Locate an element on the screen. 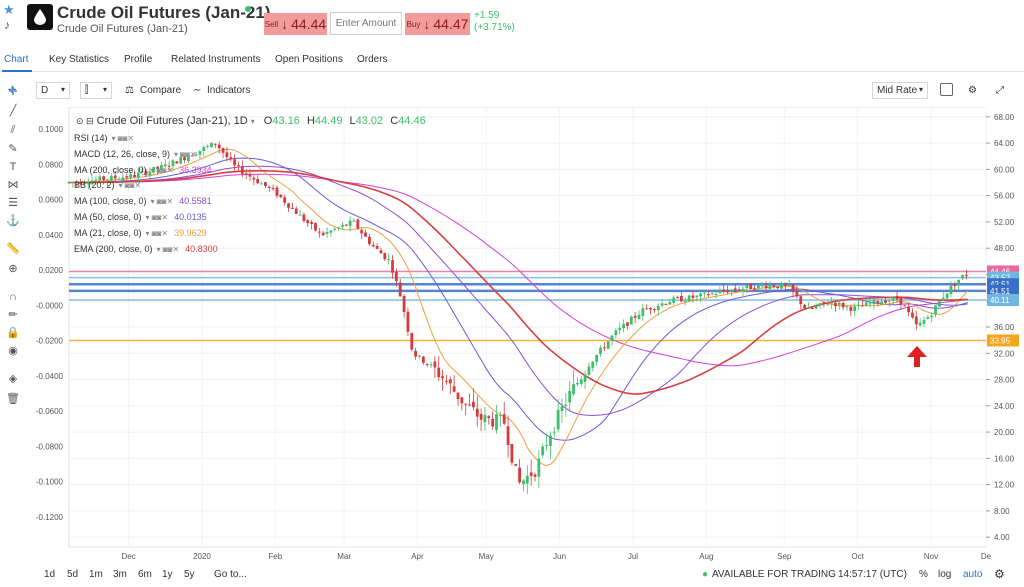 This screenshot has height=587, width=1024. indicator-row: MA (21, close, 0) ▾ ◙◙✕ 39.9629 is located at coordinates (146, 234).